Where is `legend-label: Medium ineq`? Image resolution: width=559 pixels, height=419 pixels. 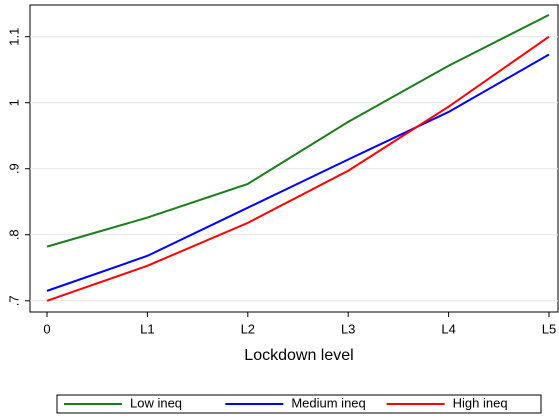
legend-label: Medium ineq is located at coordinates (328, 402).